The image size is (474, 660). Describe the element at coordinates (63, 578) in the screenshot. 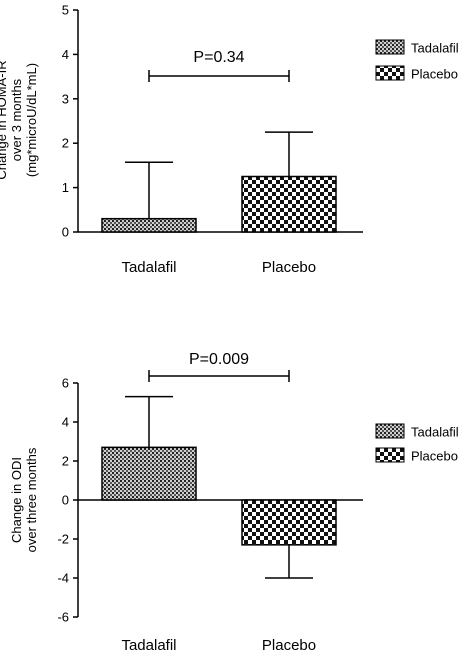

I see `y-tick-label: -4` at that location.